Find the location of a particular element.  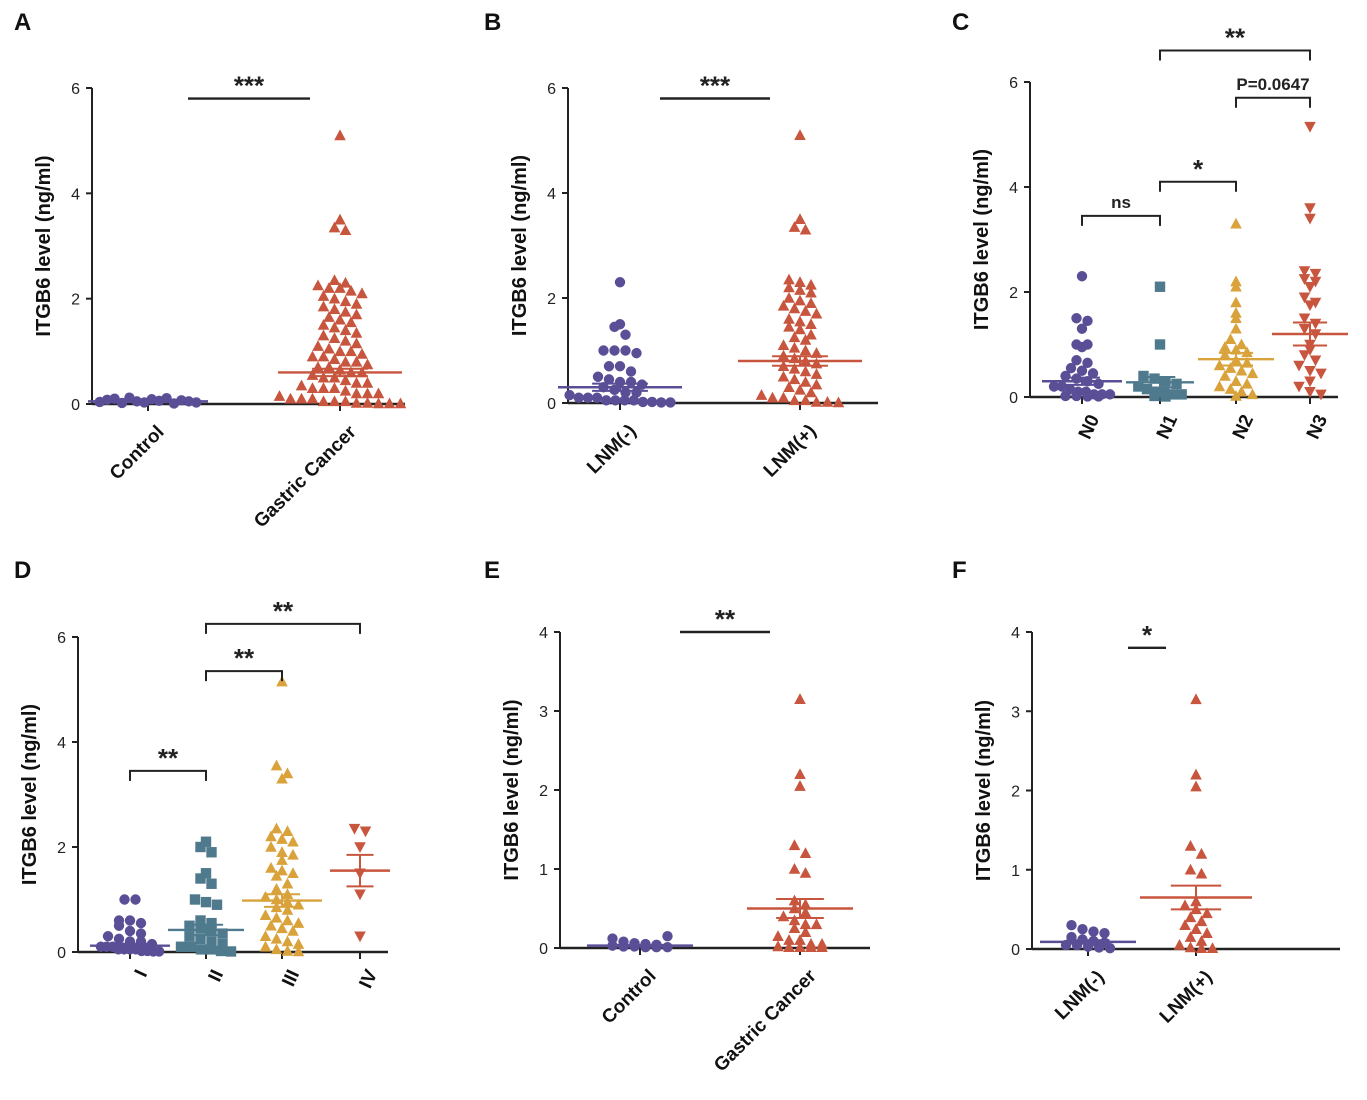

group-gastric-cancer: Gastric Cancer is located at coordinates (781, 884).